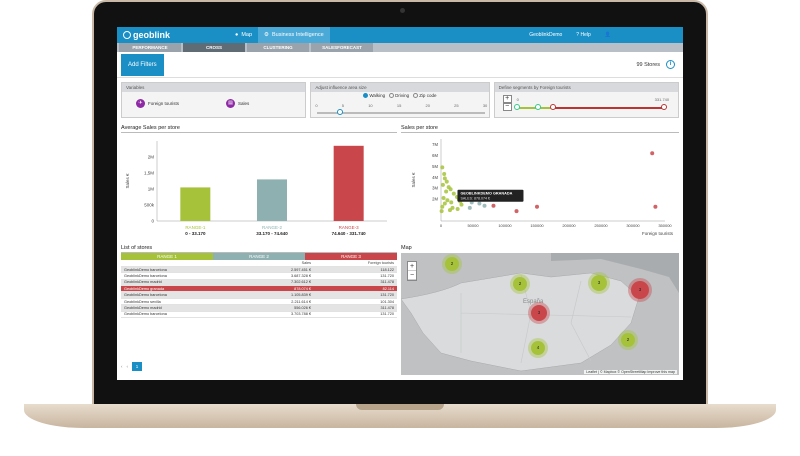  Describe the element at coordinates (355, 270) in the screenshot. I see `table-cell: 118.122` at that location.